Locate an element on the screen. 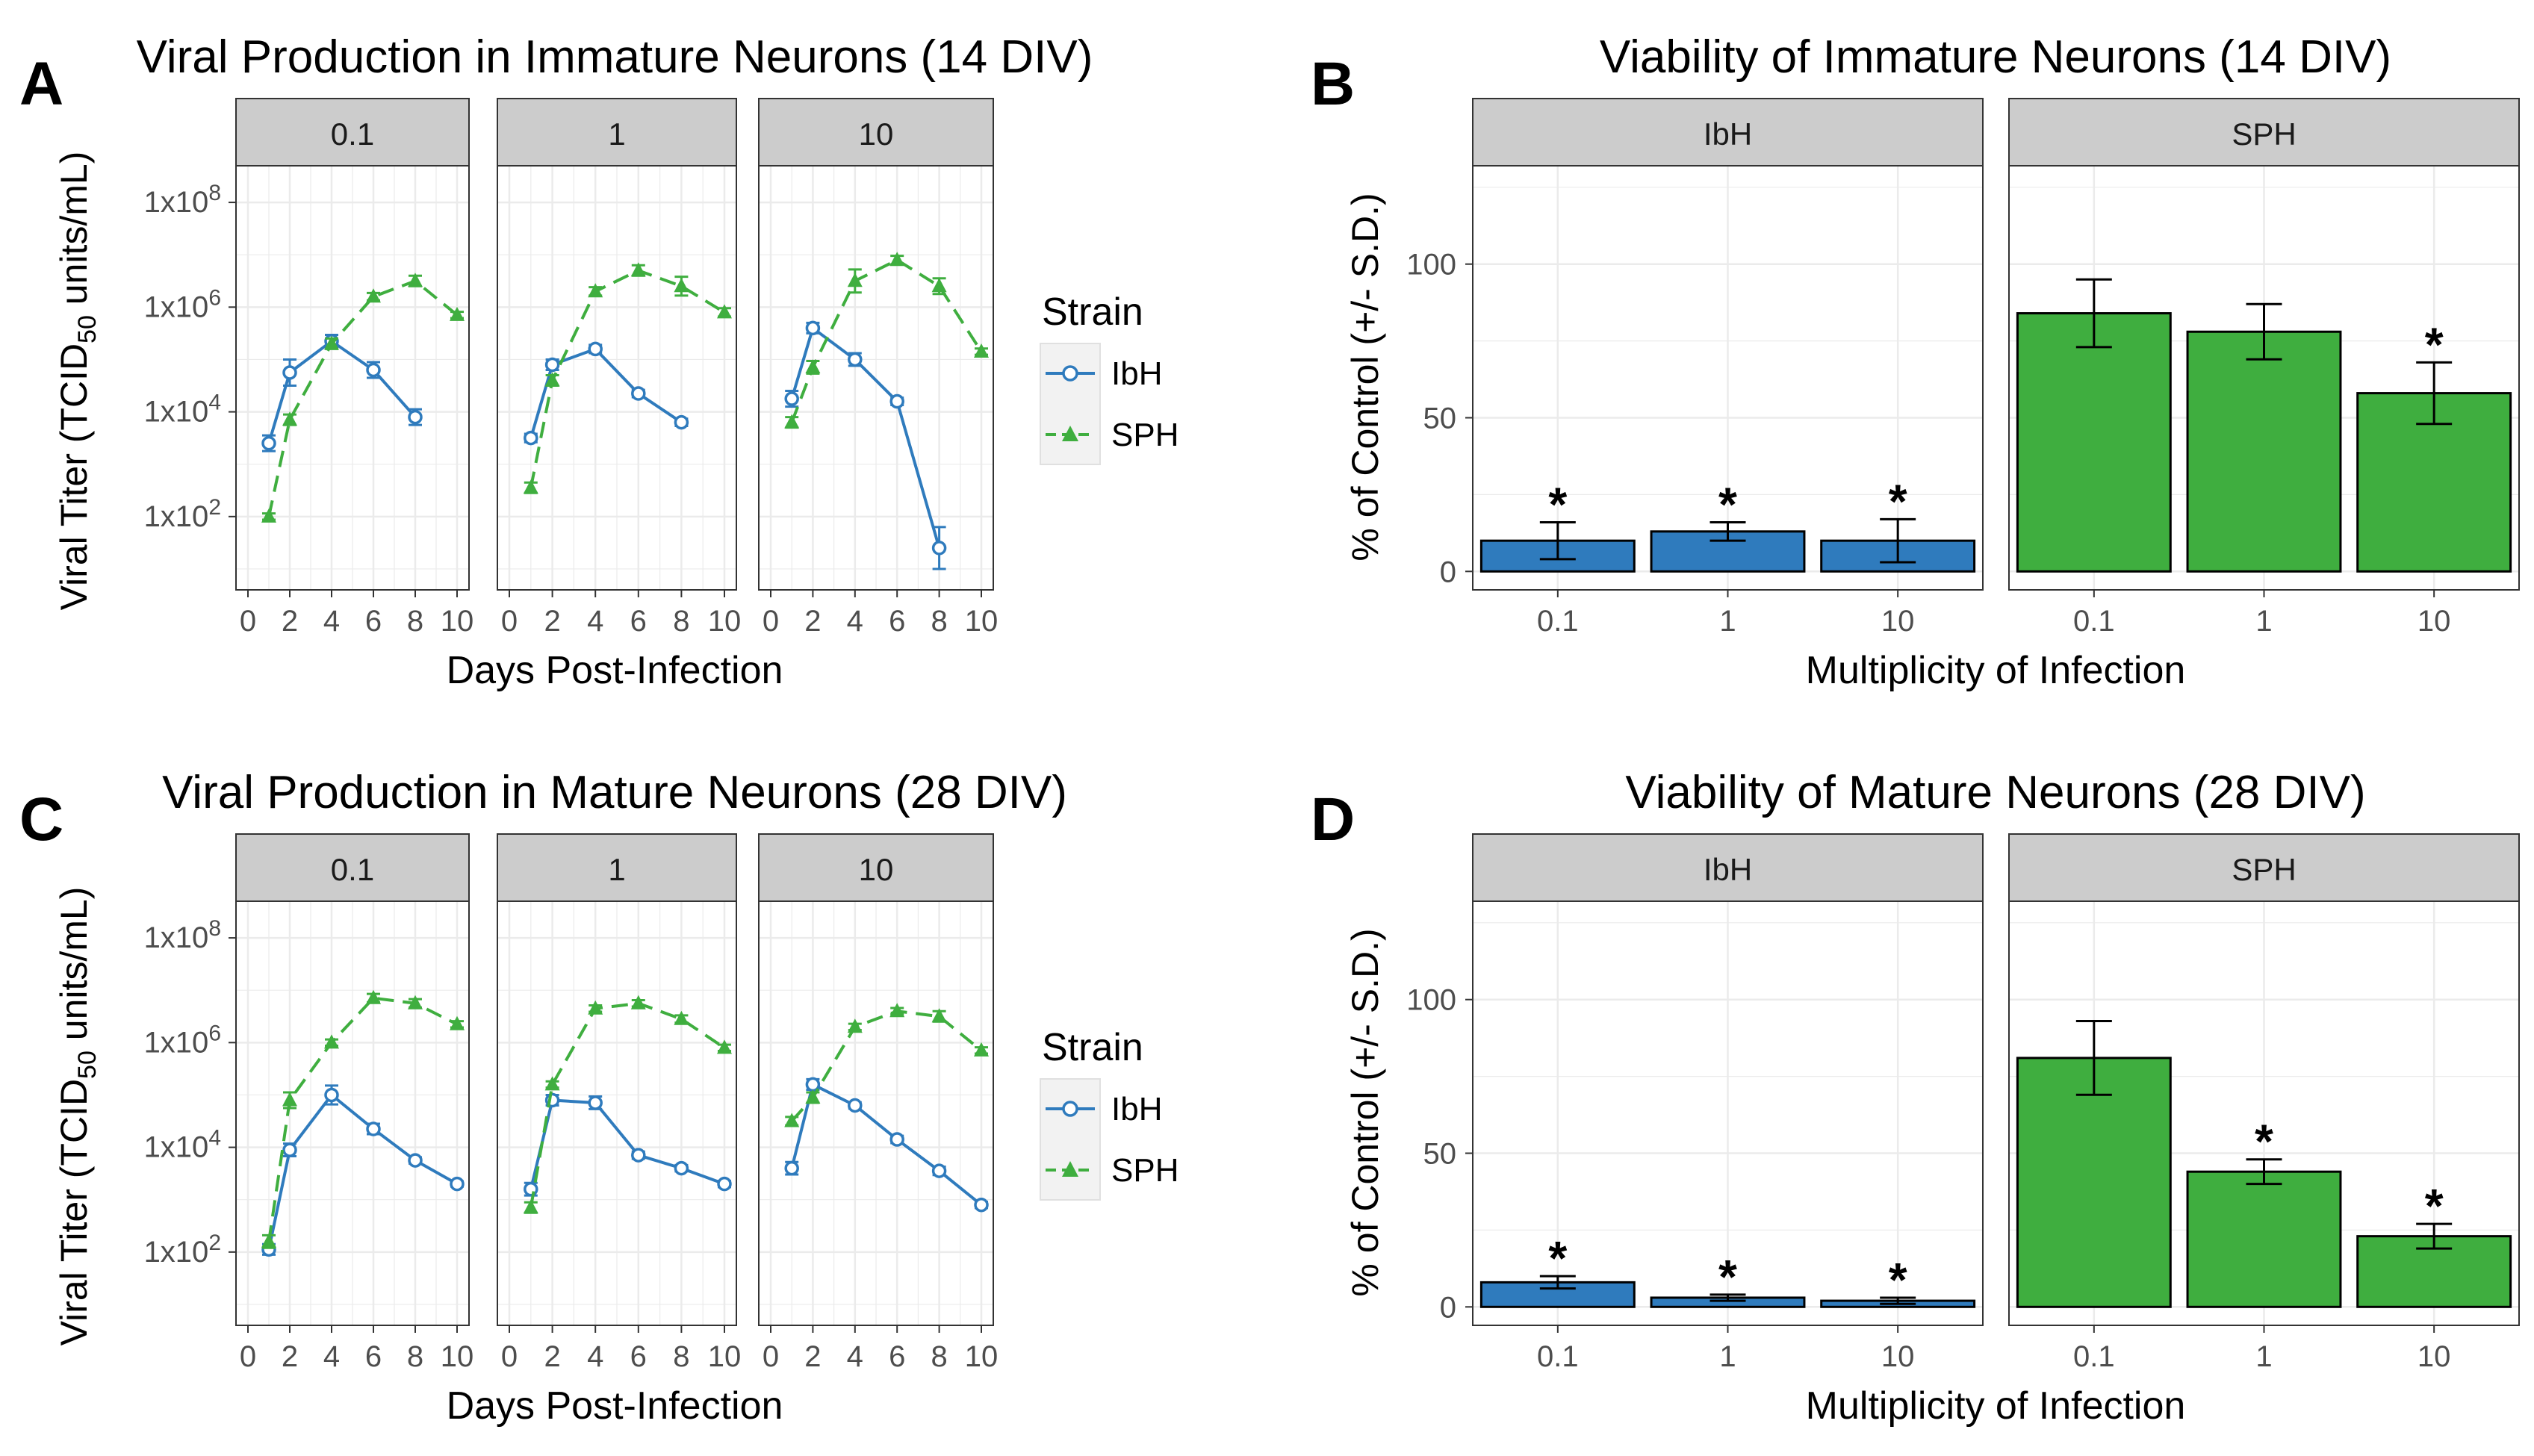 This screenshot has width=2534, height=1456. y-tick-exponent: 8 is located at coordinates (214, 193).